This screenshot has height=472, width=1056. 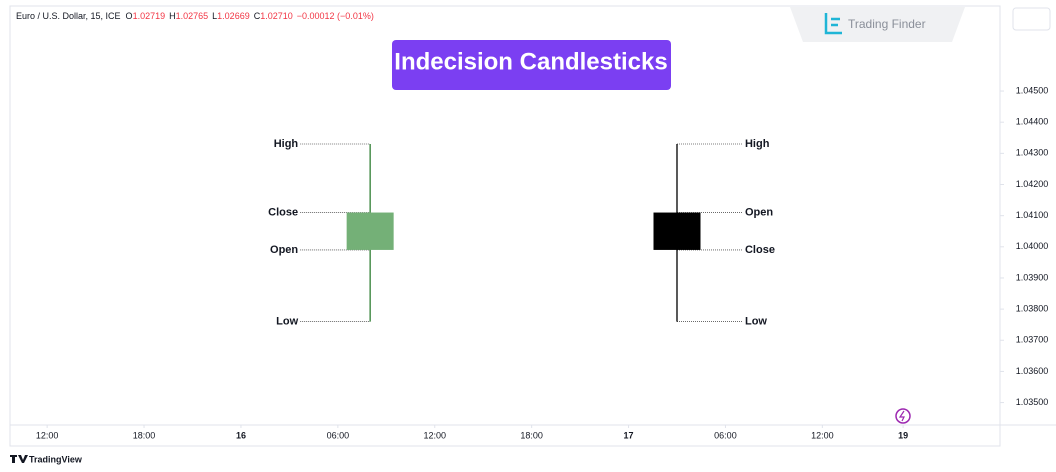 I want to click on y-tick-label: 1.04100, so click(x=1032, y=215).